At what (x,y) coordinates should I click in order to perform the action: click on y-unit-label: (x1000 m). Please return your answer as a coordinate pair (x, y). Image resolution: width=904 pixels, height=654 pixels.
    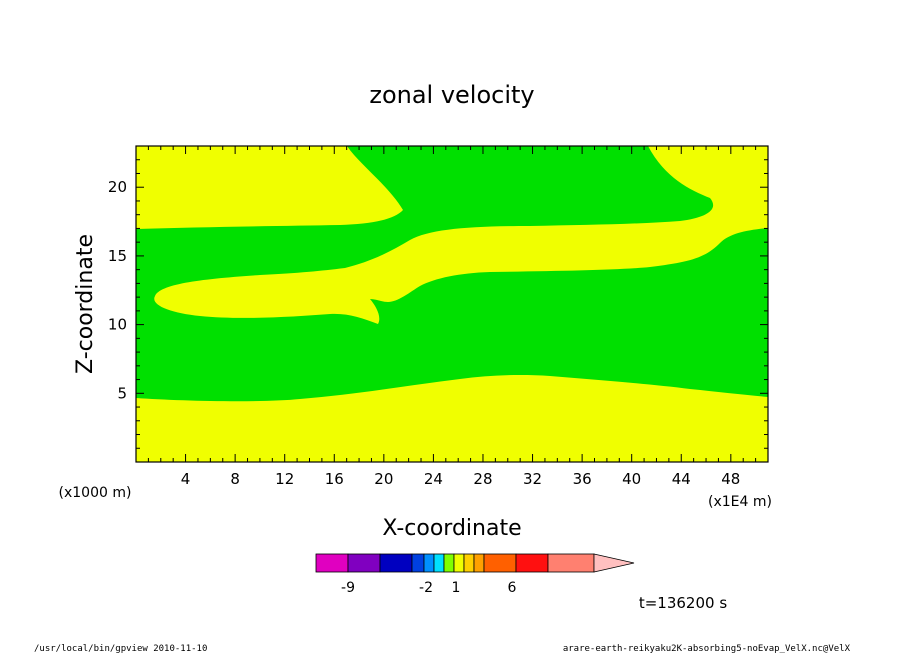
    Looking at the image, I should click on (95, 493).